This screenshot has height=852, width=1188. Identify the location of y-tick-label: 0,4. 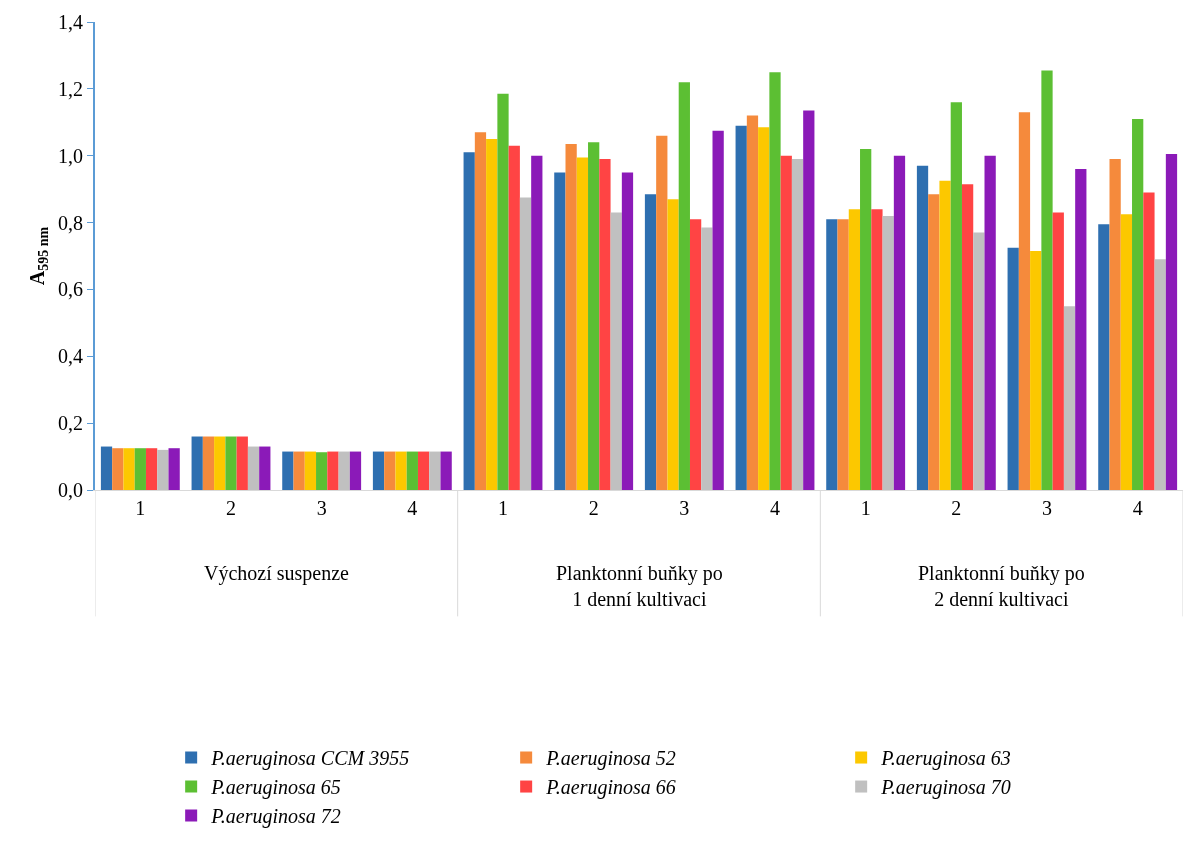
(70, 356).